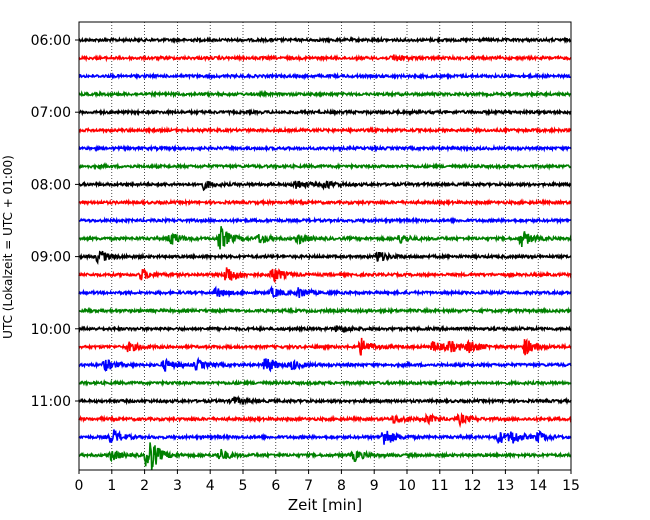 Image resolution: width=650 pixels, height=520 pixels. What do you see at coordinates (210, 486) in the screenshot?
I see `x-tick-label: 4` at bounding box center [210, 486].